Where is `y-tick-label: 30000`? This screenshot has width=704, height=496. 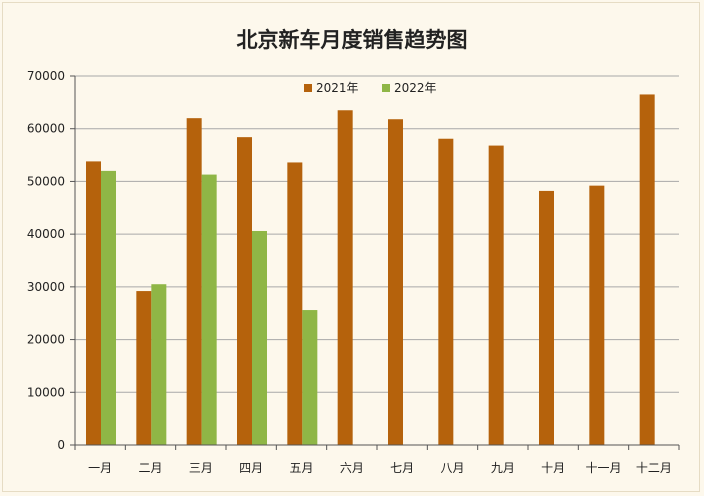
y-tick-label: 30000 is located at coordinates (46, 287).